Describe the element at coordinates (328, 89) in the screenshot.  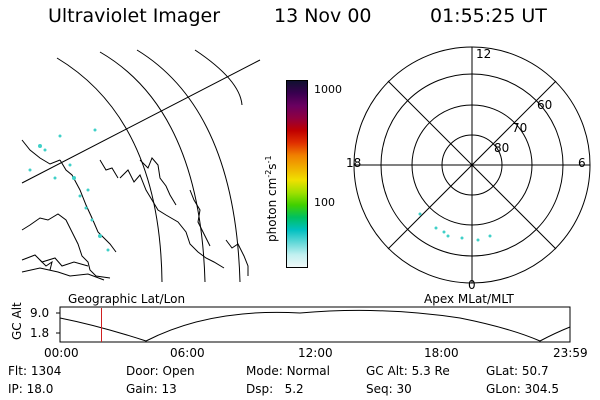
I see `colorbar-tick-1000: 1000` at that location.